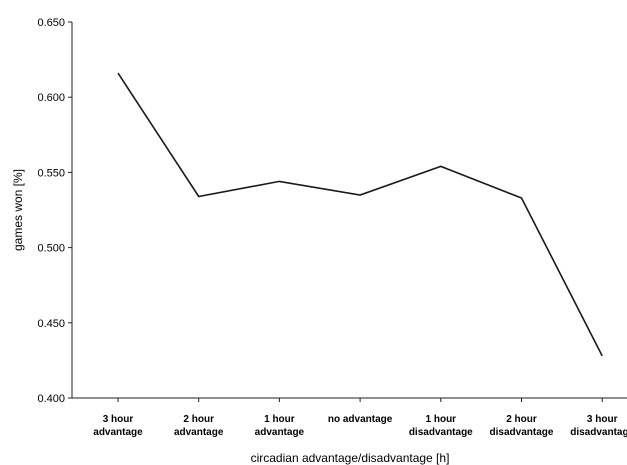  What do you see at coordinates (51, 324) in the screenshot?
I see `y-tick-label: 0.450` at bounding box center [51, 324].